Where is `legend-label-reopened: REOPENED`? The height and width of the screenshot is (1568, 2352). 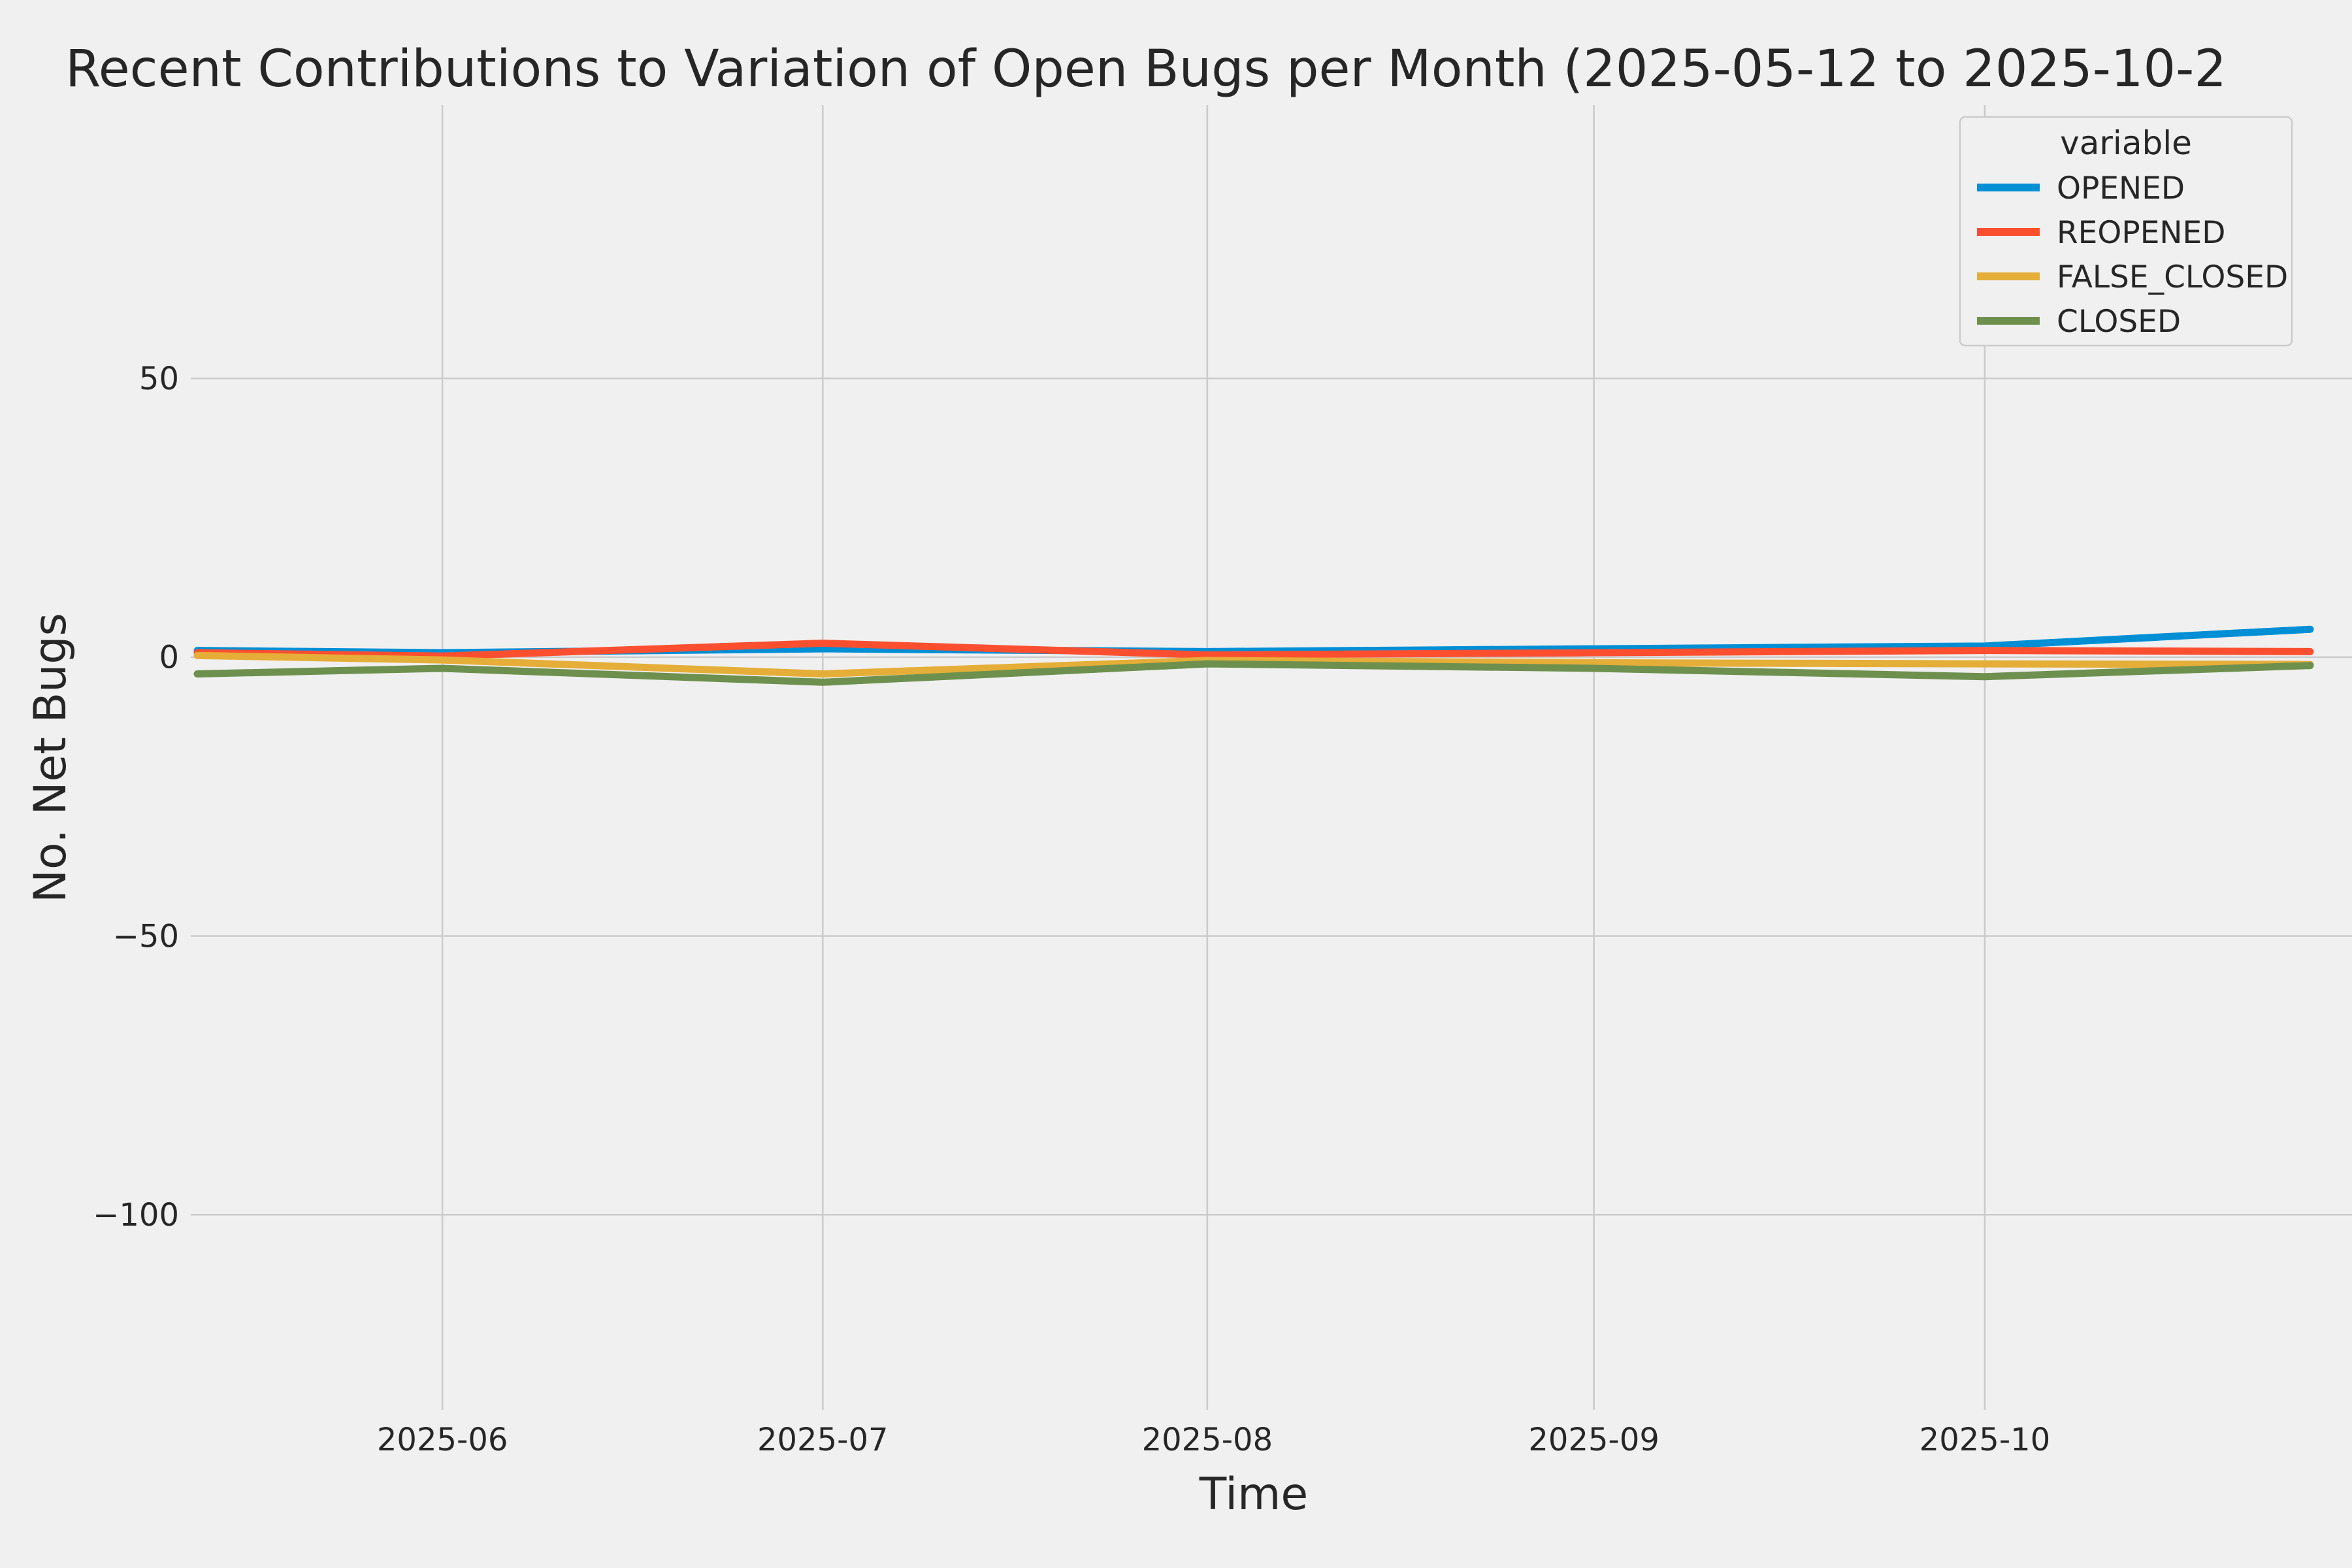
legend-label-reopened: REOPENED is located at coordinates (2141, 233).